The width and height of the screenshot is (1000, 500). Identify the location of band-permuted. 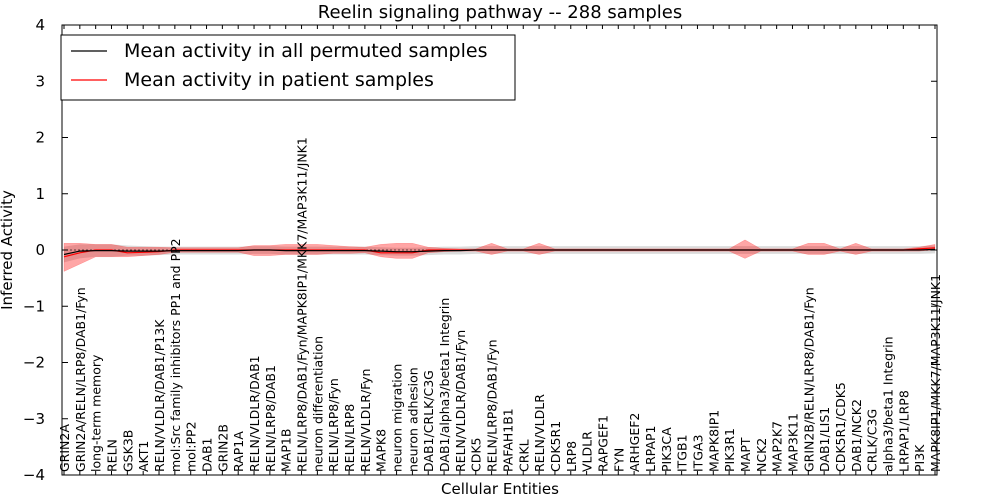
(499, 253).